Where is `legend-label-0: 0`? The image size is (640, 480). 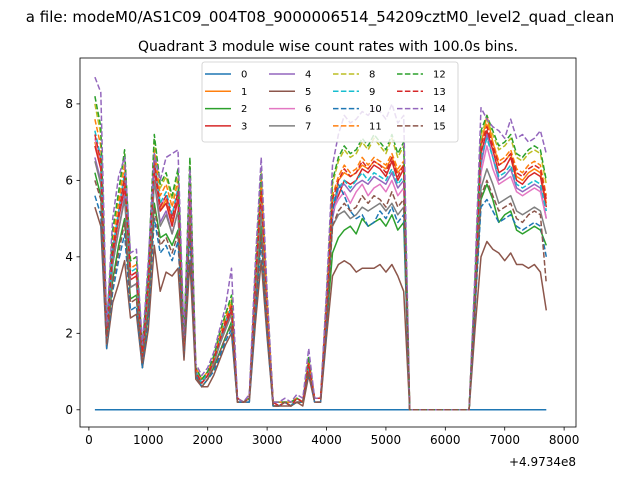
legend-label-0: 0 is located at coordinates (244, 75).